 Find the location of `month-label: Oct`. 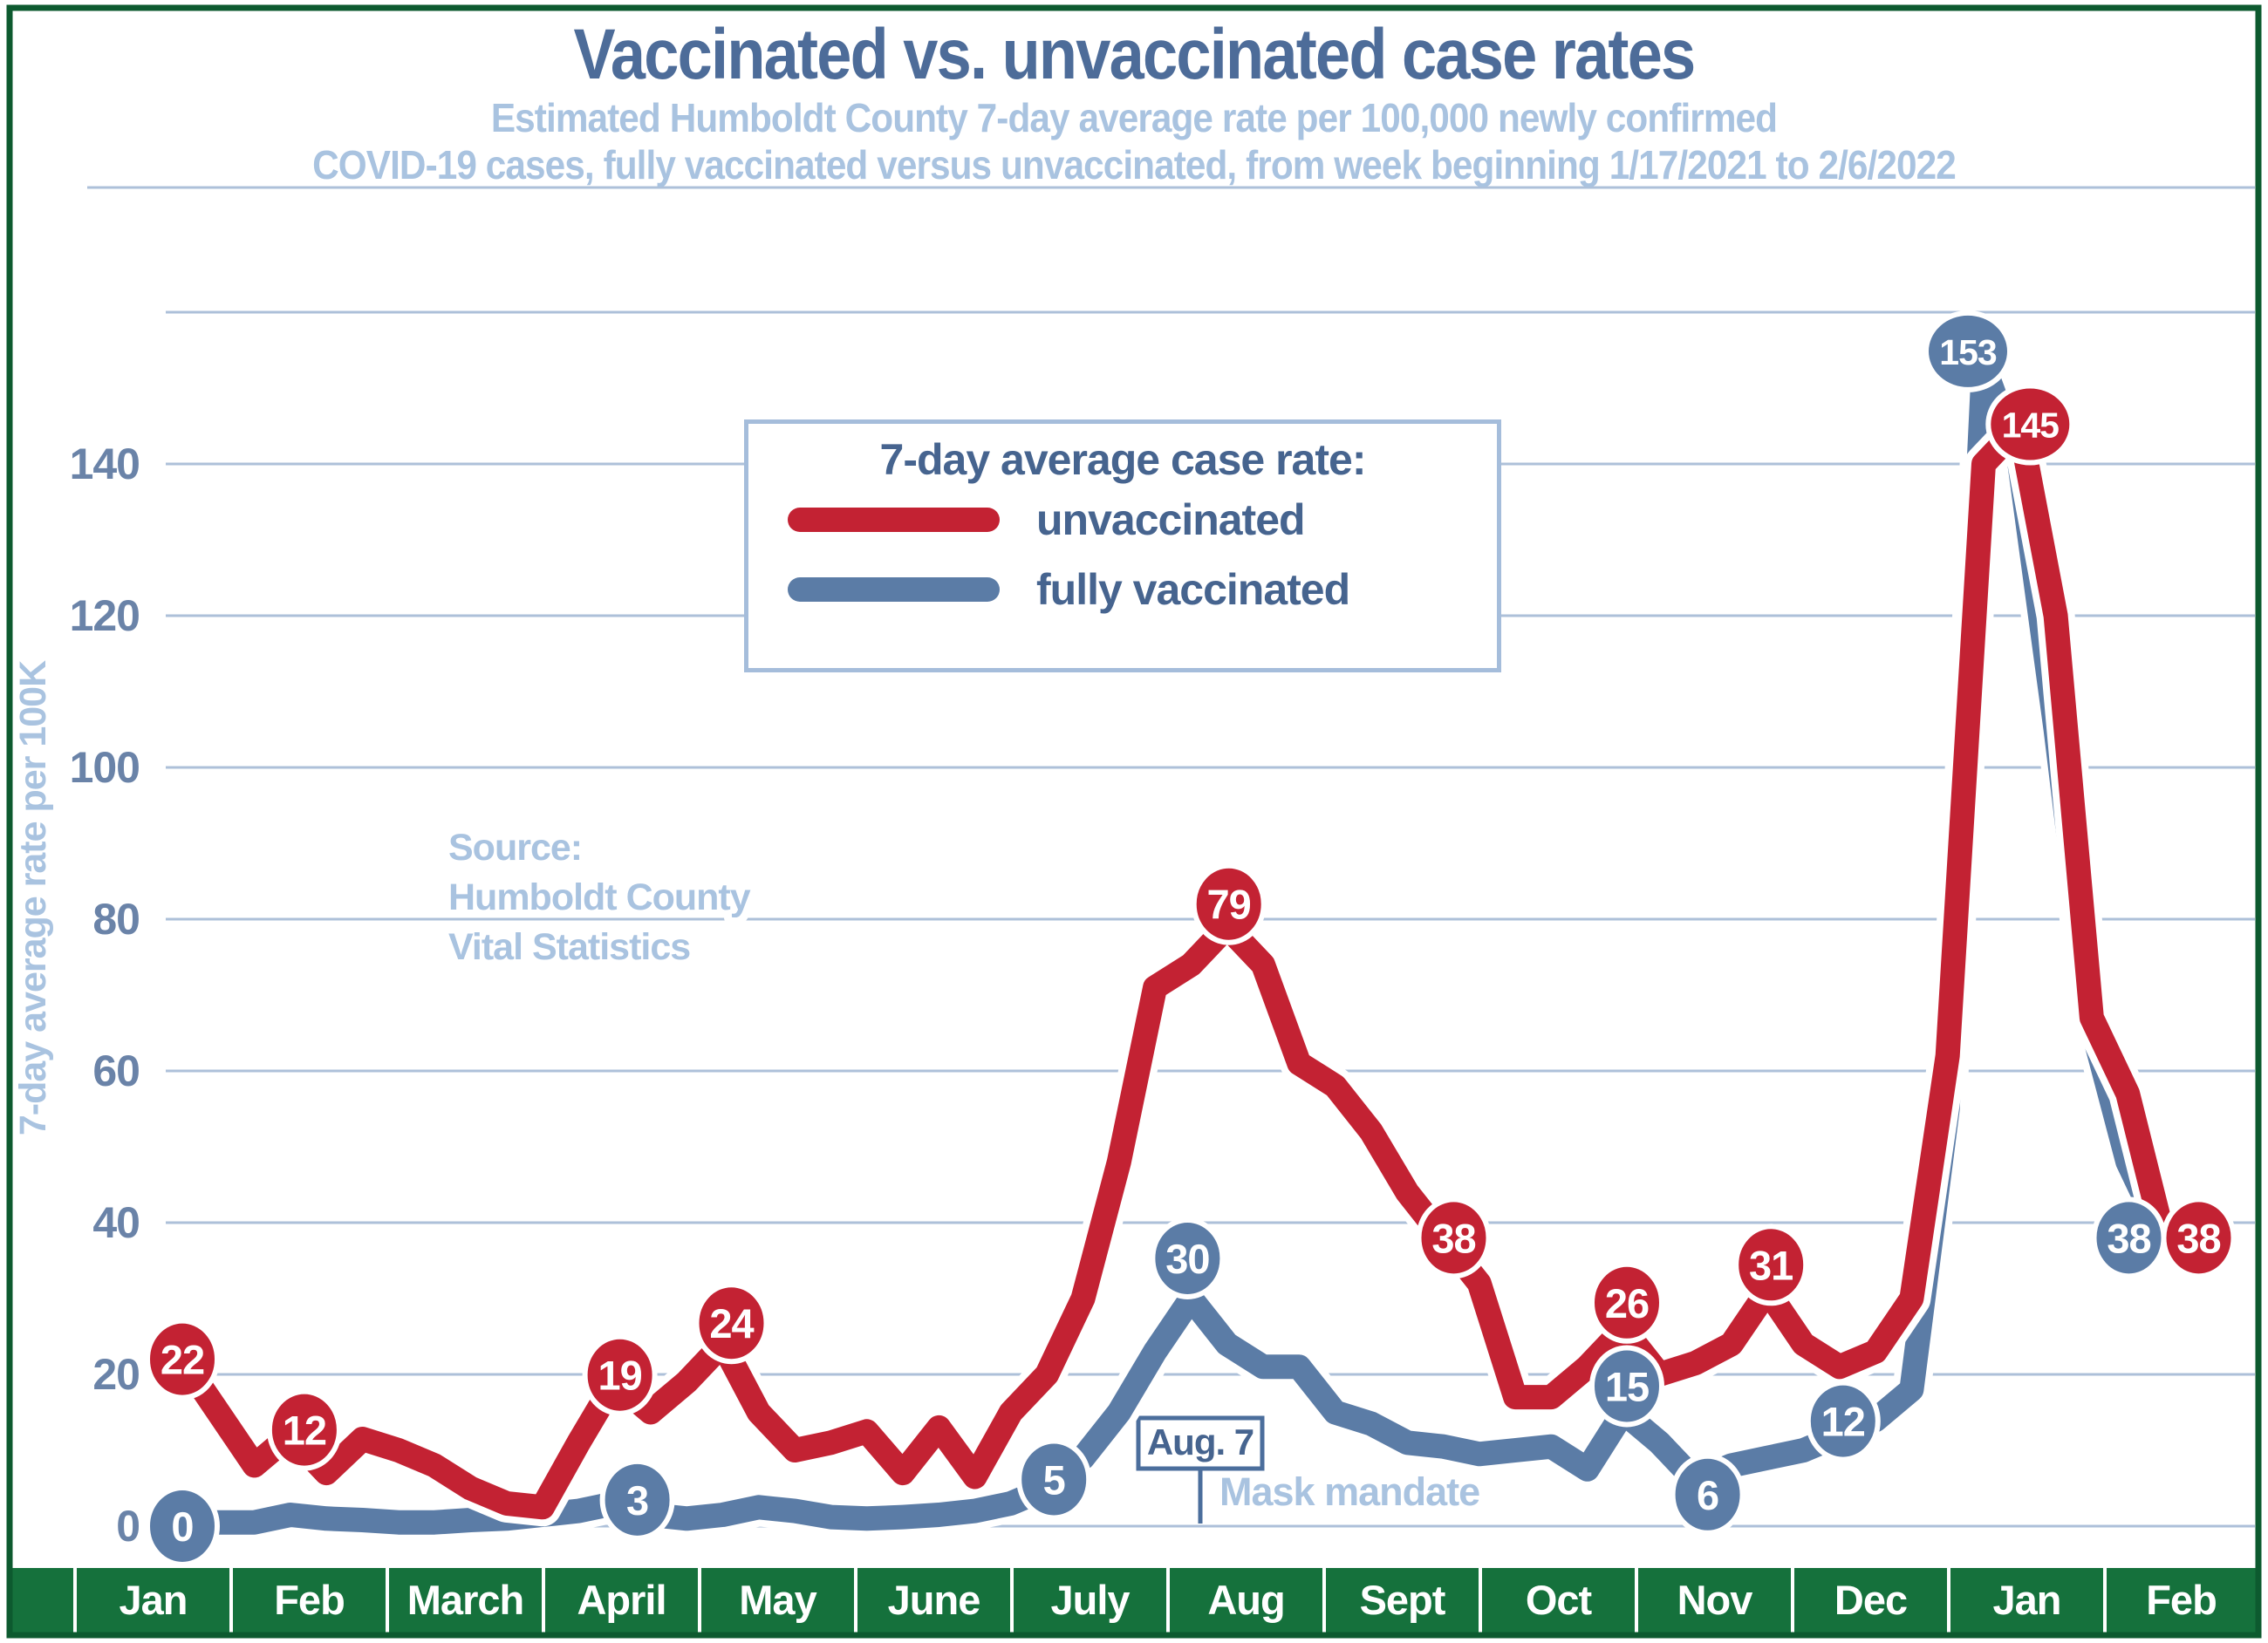

month-label: Oct is located at coordinates (1560, 1600).